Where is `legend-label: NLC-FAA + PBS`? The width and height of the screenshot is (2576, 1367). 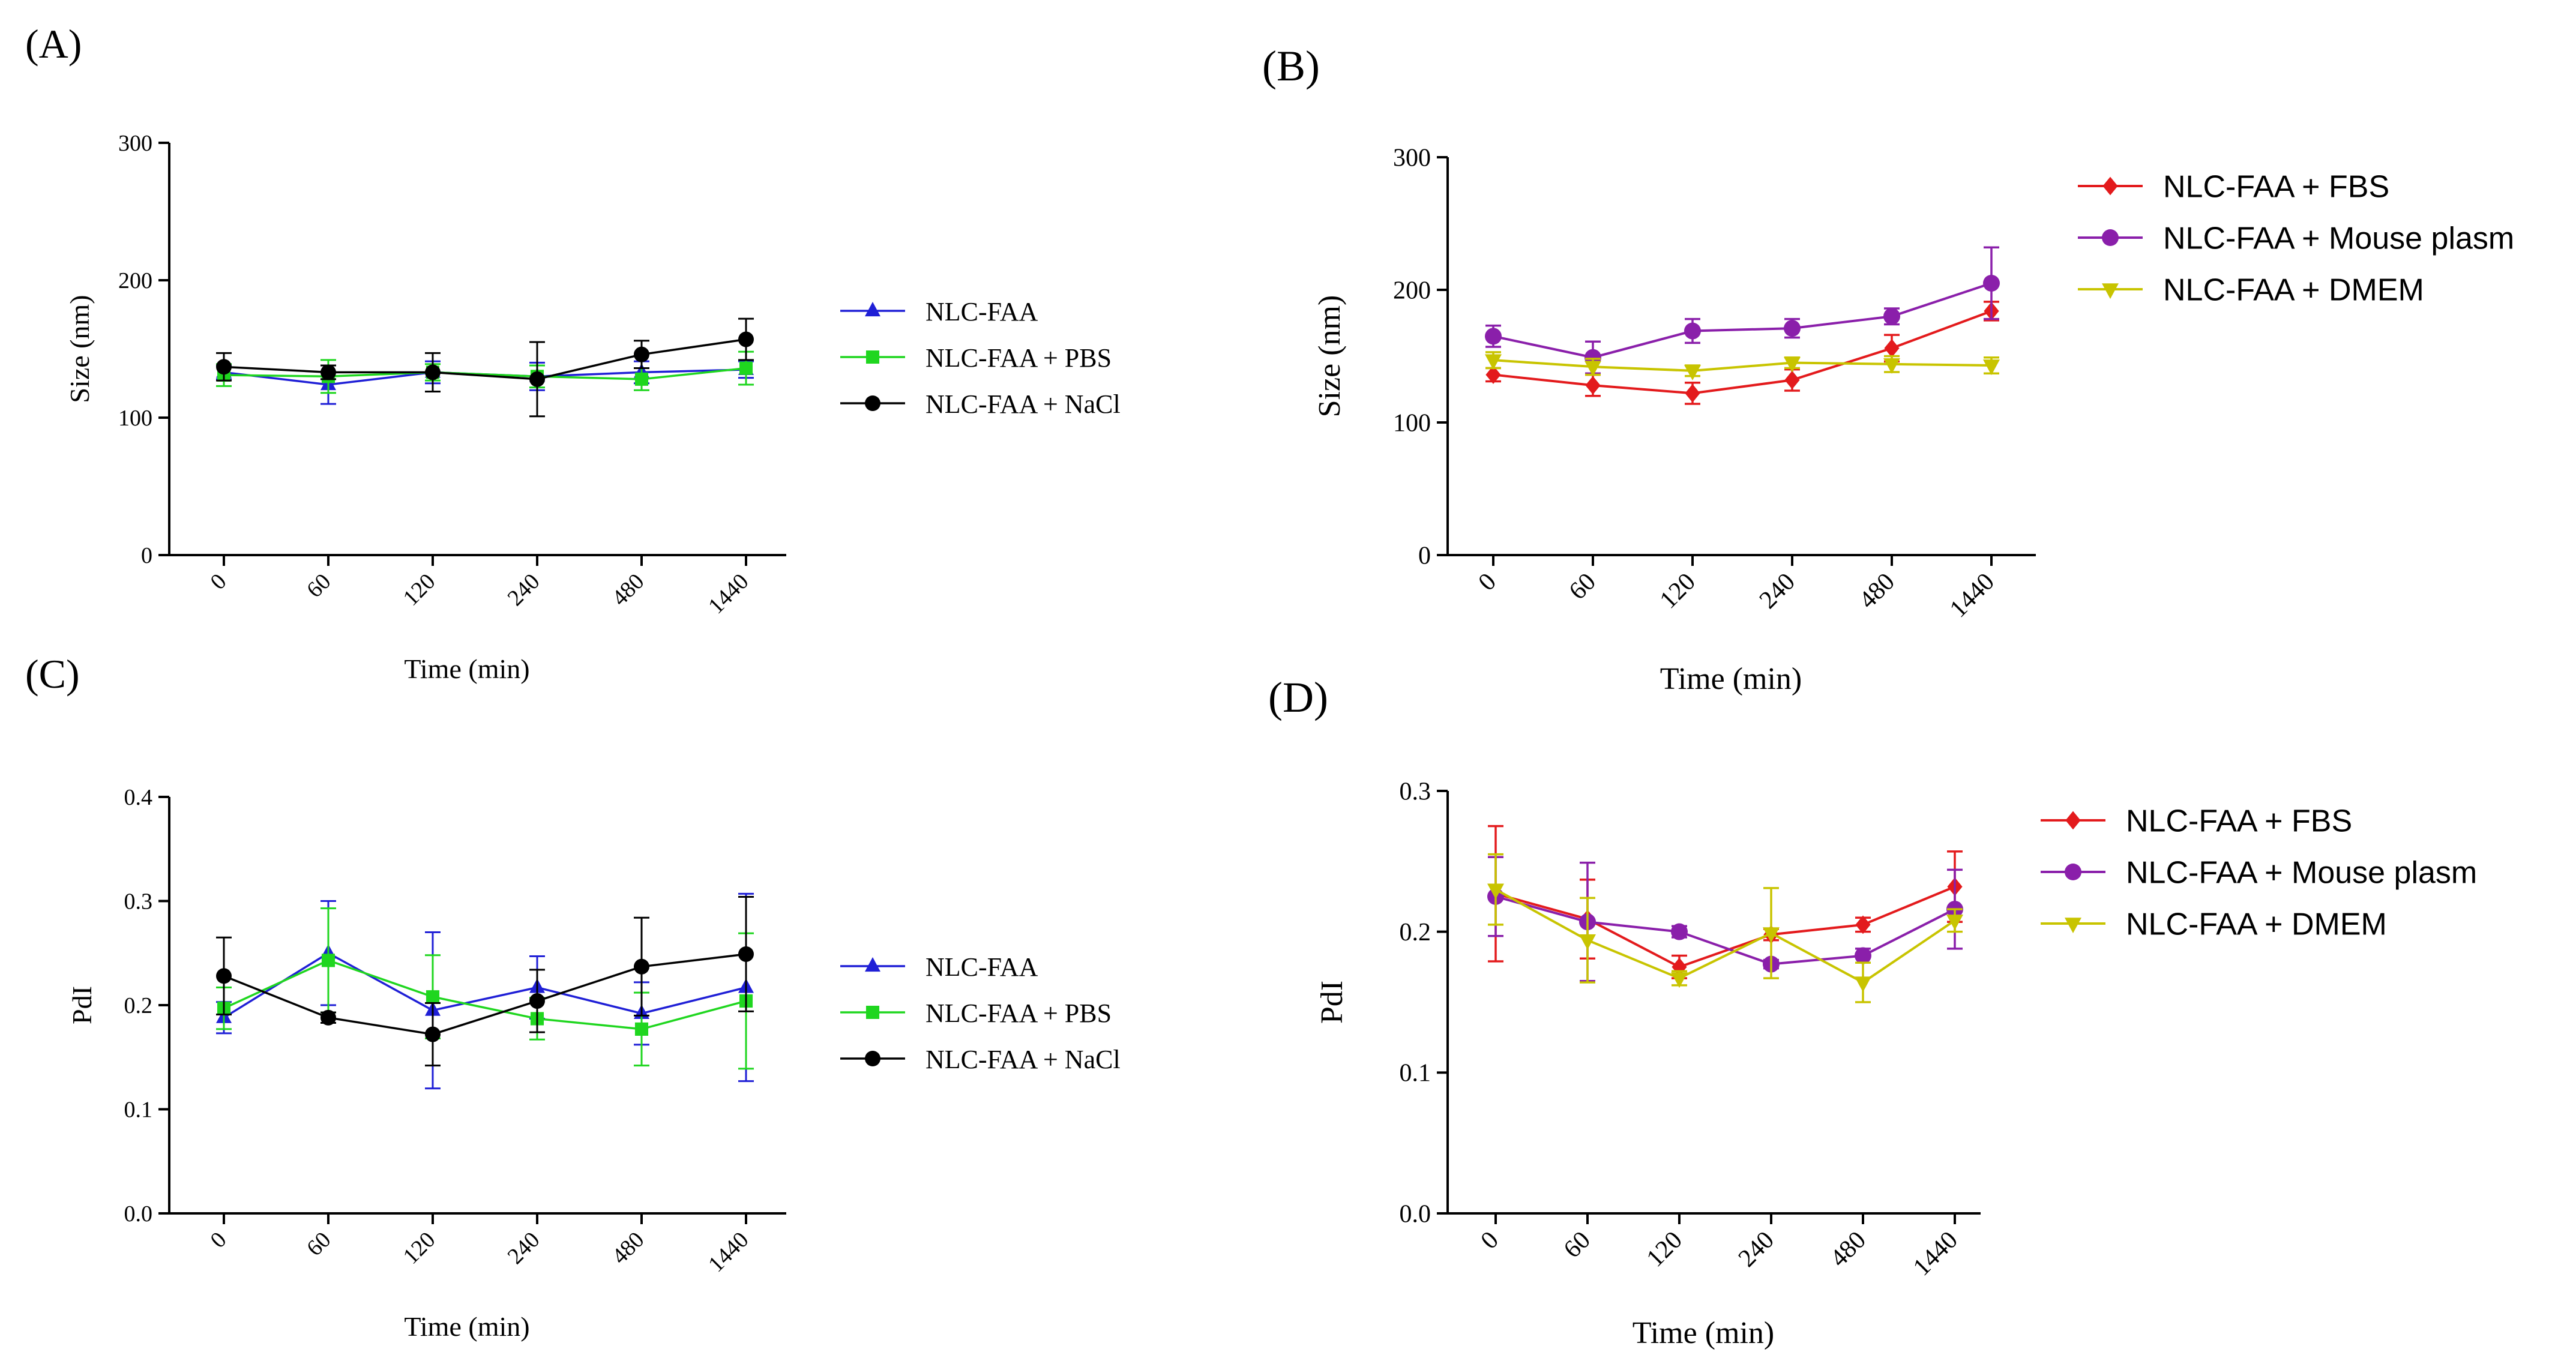
legend-label: NLC-FAA + PBS is located at coordinates (1018, 1013).